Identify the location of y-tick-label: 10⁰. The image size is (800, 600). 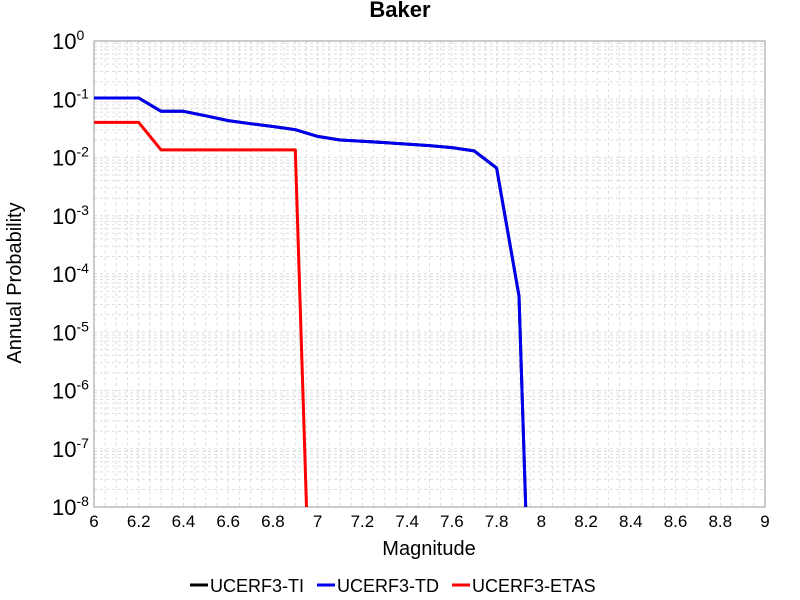
(68, 40).